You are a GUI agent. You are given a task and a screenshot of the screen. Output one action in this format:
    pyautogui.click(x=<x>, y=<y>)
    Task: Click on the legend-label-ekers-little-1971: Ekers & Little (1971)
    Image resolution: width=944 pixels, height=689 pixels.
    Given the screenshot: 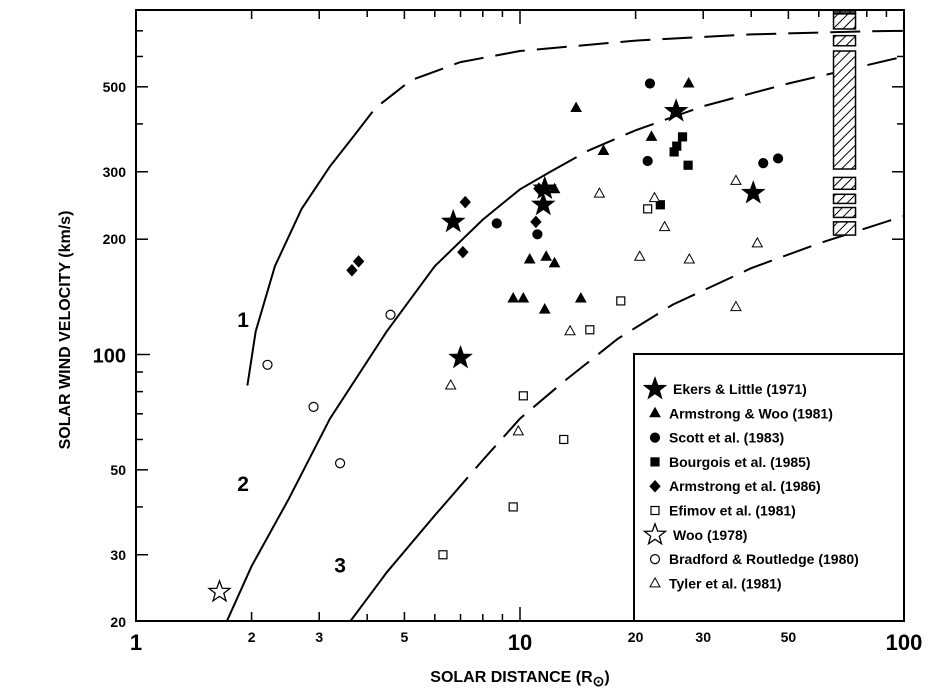 What is the action you would take?
    pyautogui.click(x=740, y=389)
    